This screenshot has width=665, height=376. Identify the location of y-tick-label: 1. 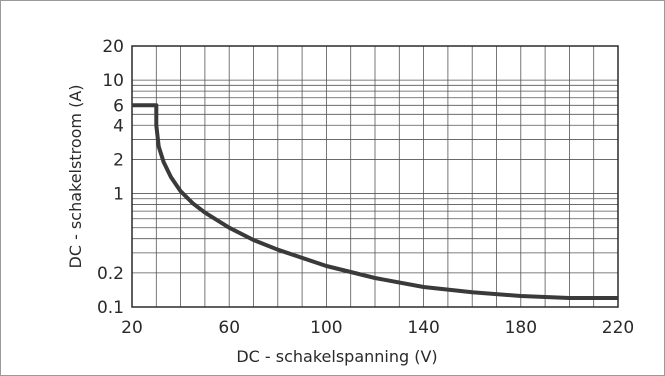
(118, 195).